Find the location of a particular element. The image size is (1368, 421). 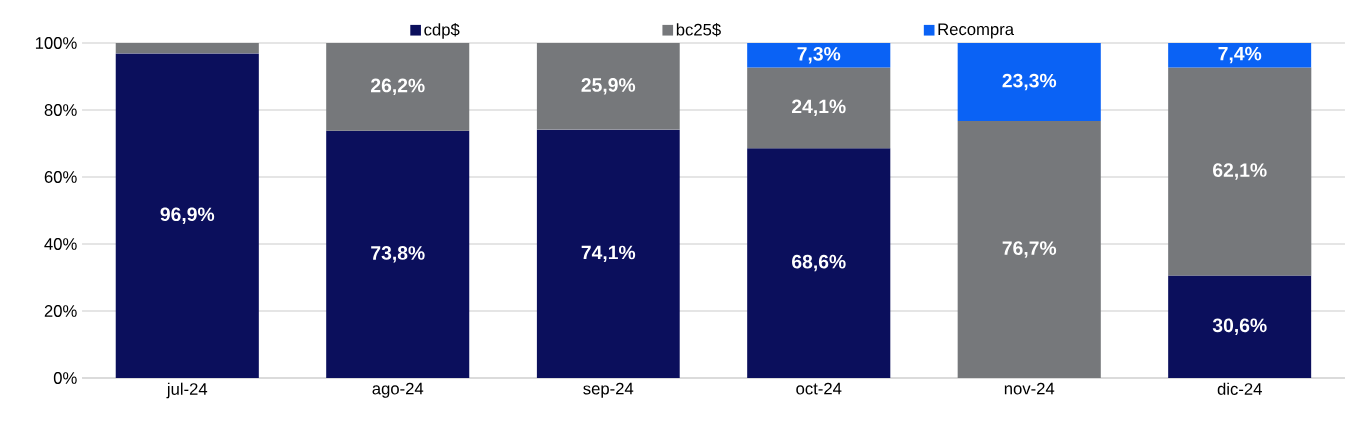

x-tick-label: ago-24 is located at coordinates (398, 390).